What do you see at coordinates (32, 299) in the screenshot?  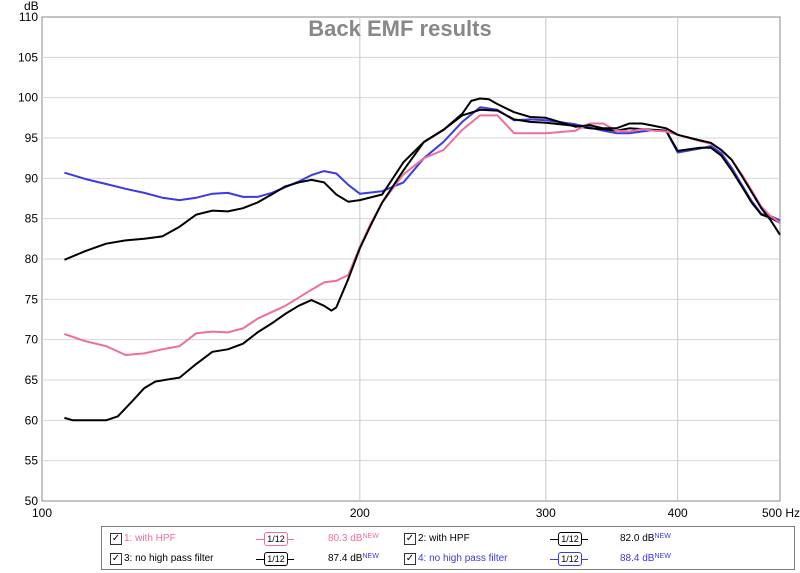 I see `y-tick-label: 75` at bounding box center [32, 299].